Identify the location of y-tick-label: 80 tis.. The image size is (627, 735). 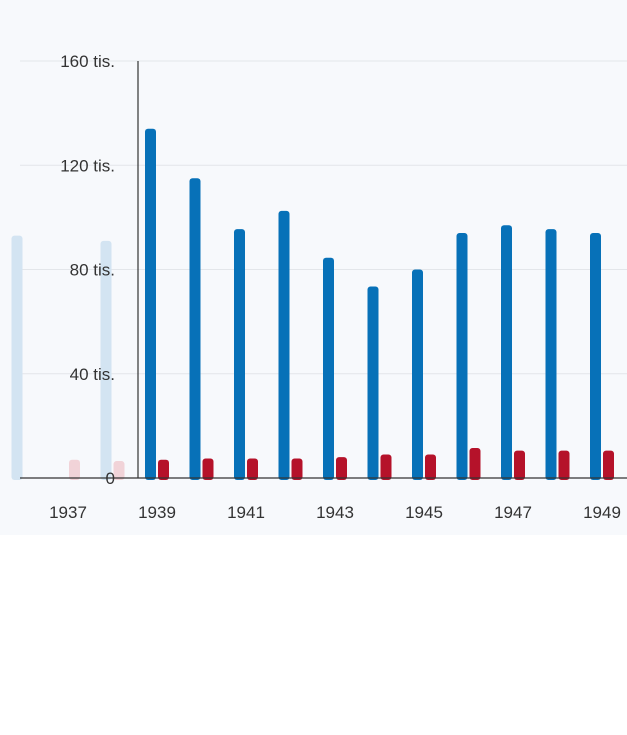
(92, 270).